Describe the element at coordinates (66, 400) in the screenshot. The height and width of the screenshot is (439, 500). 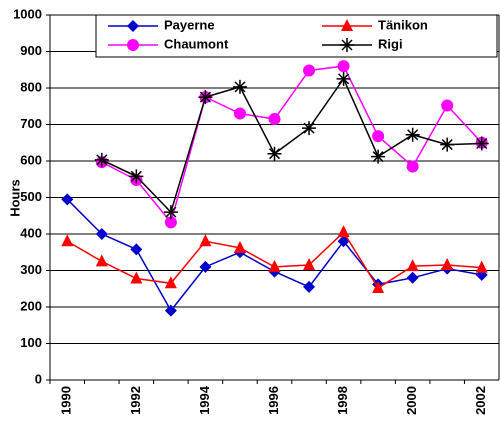
I see `x-tick-label: 1990` at that location.